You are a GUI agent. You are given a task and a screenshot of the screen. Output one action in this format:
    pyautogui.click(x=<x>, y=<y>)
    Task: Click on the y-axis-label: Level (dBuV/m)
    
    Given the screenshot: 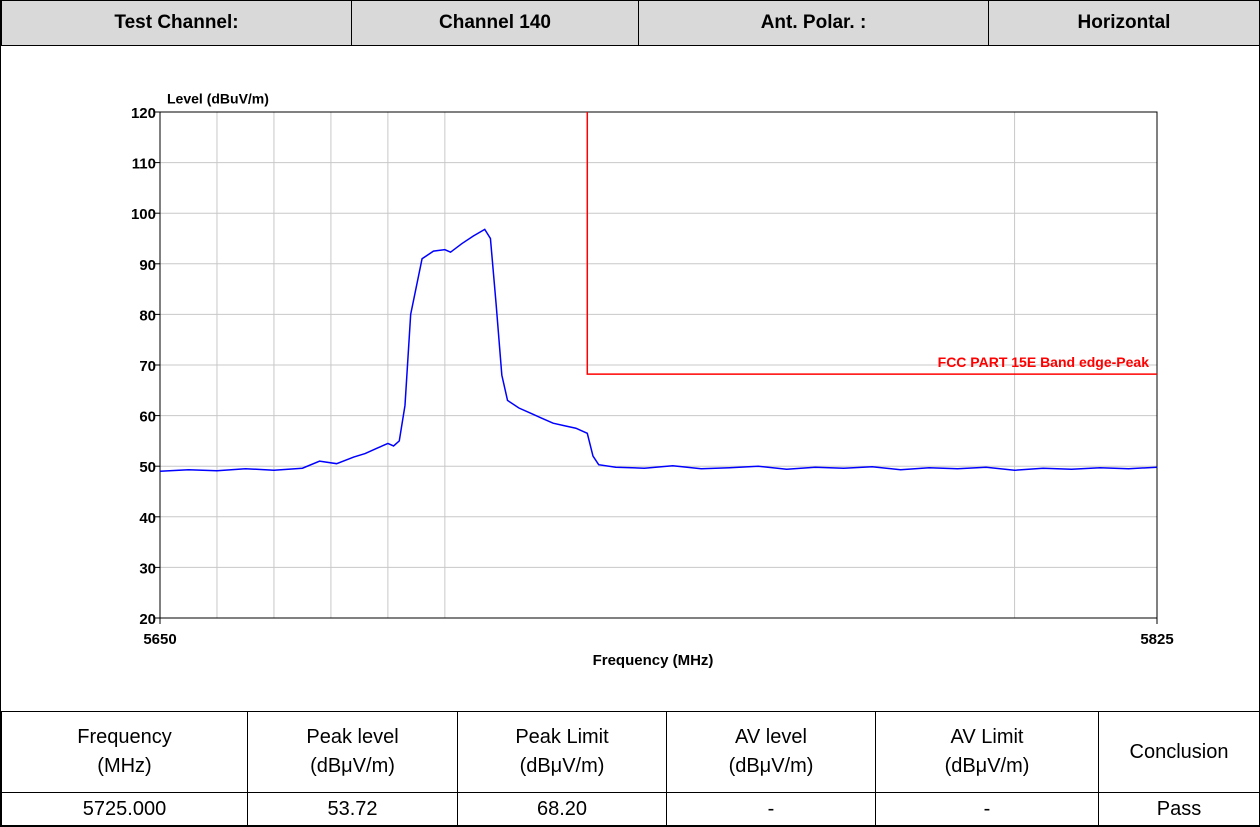 What is the action you would take?
    pyautogui.click(x=218, y=99)
    